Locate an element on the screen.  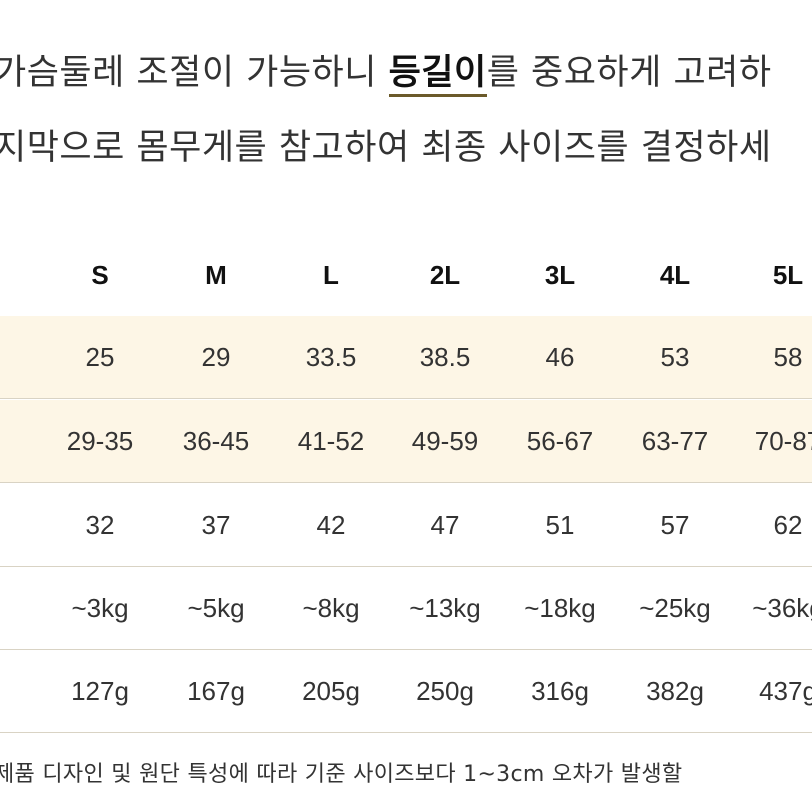
table-cell: 167g is located at coordinates (216, 690).